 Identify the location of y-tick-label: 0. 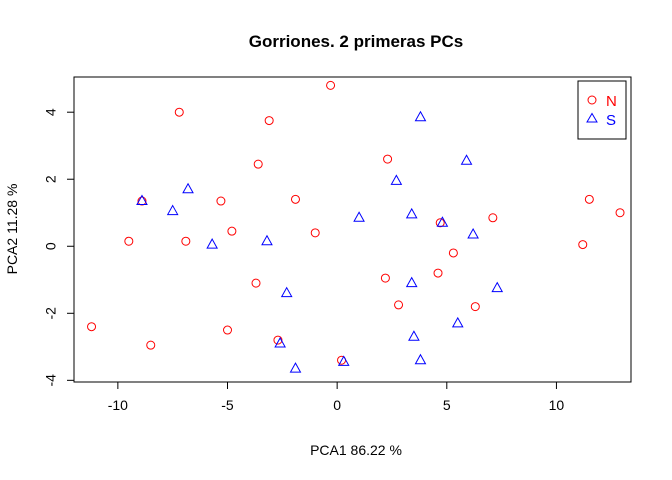
(51, 246).